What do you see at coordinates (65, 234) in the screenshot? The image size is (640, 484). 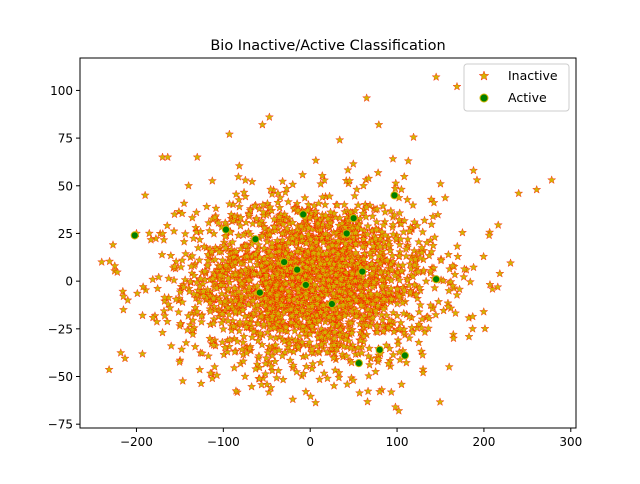 I see `y-tick-label: 25` at bounding box center [65, 234].